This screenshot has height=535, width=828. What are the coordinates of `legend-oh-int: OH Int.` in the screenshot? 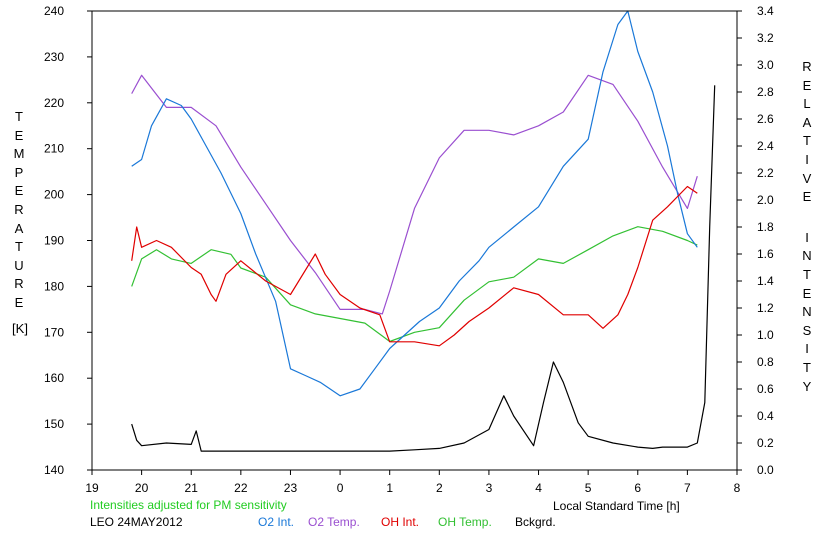 It's located at (400, 522).